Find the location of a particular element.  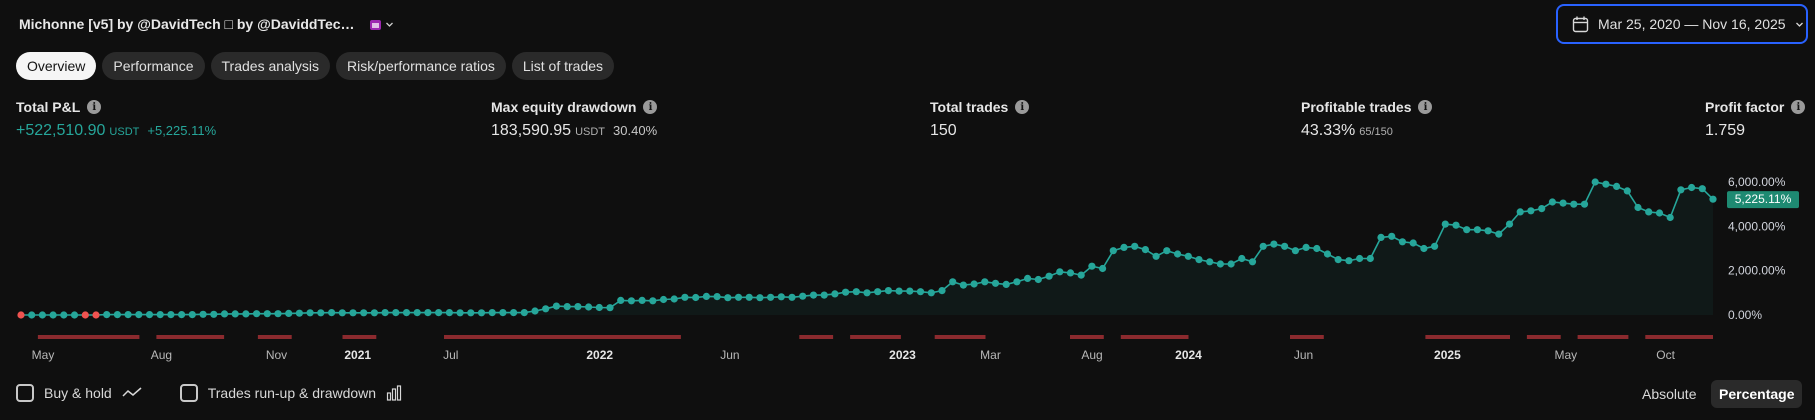

stat-percent: 30.40% is located at coordinates (635, 130).